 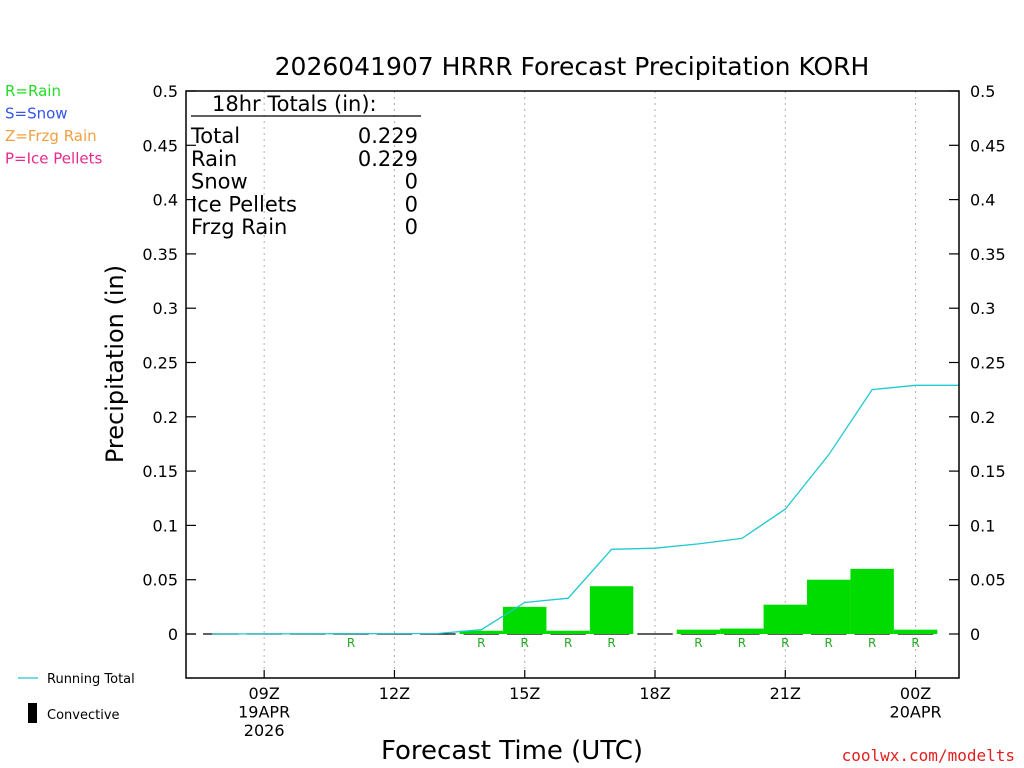 I want to click on totals-row-label: Rain, so click(x=214, y=159).